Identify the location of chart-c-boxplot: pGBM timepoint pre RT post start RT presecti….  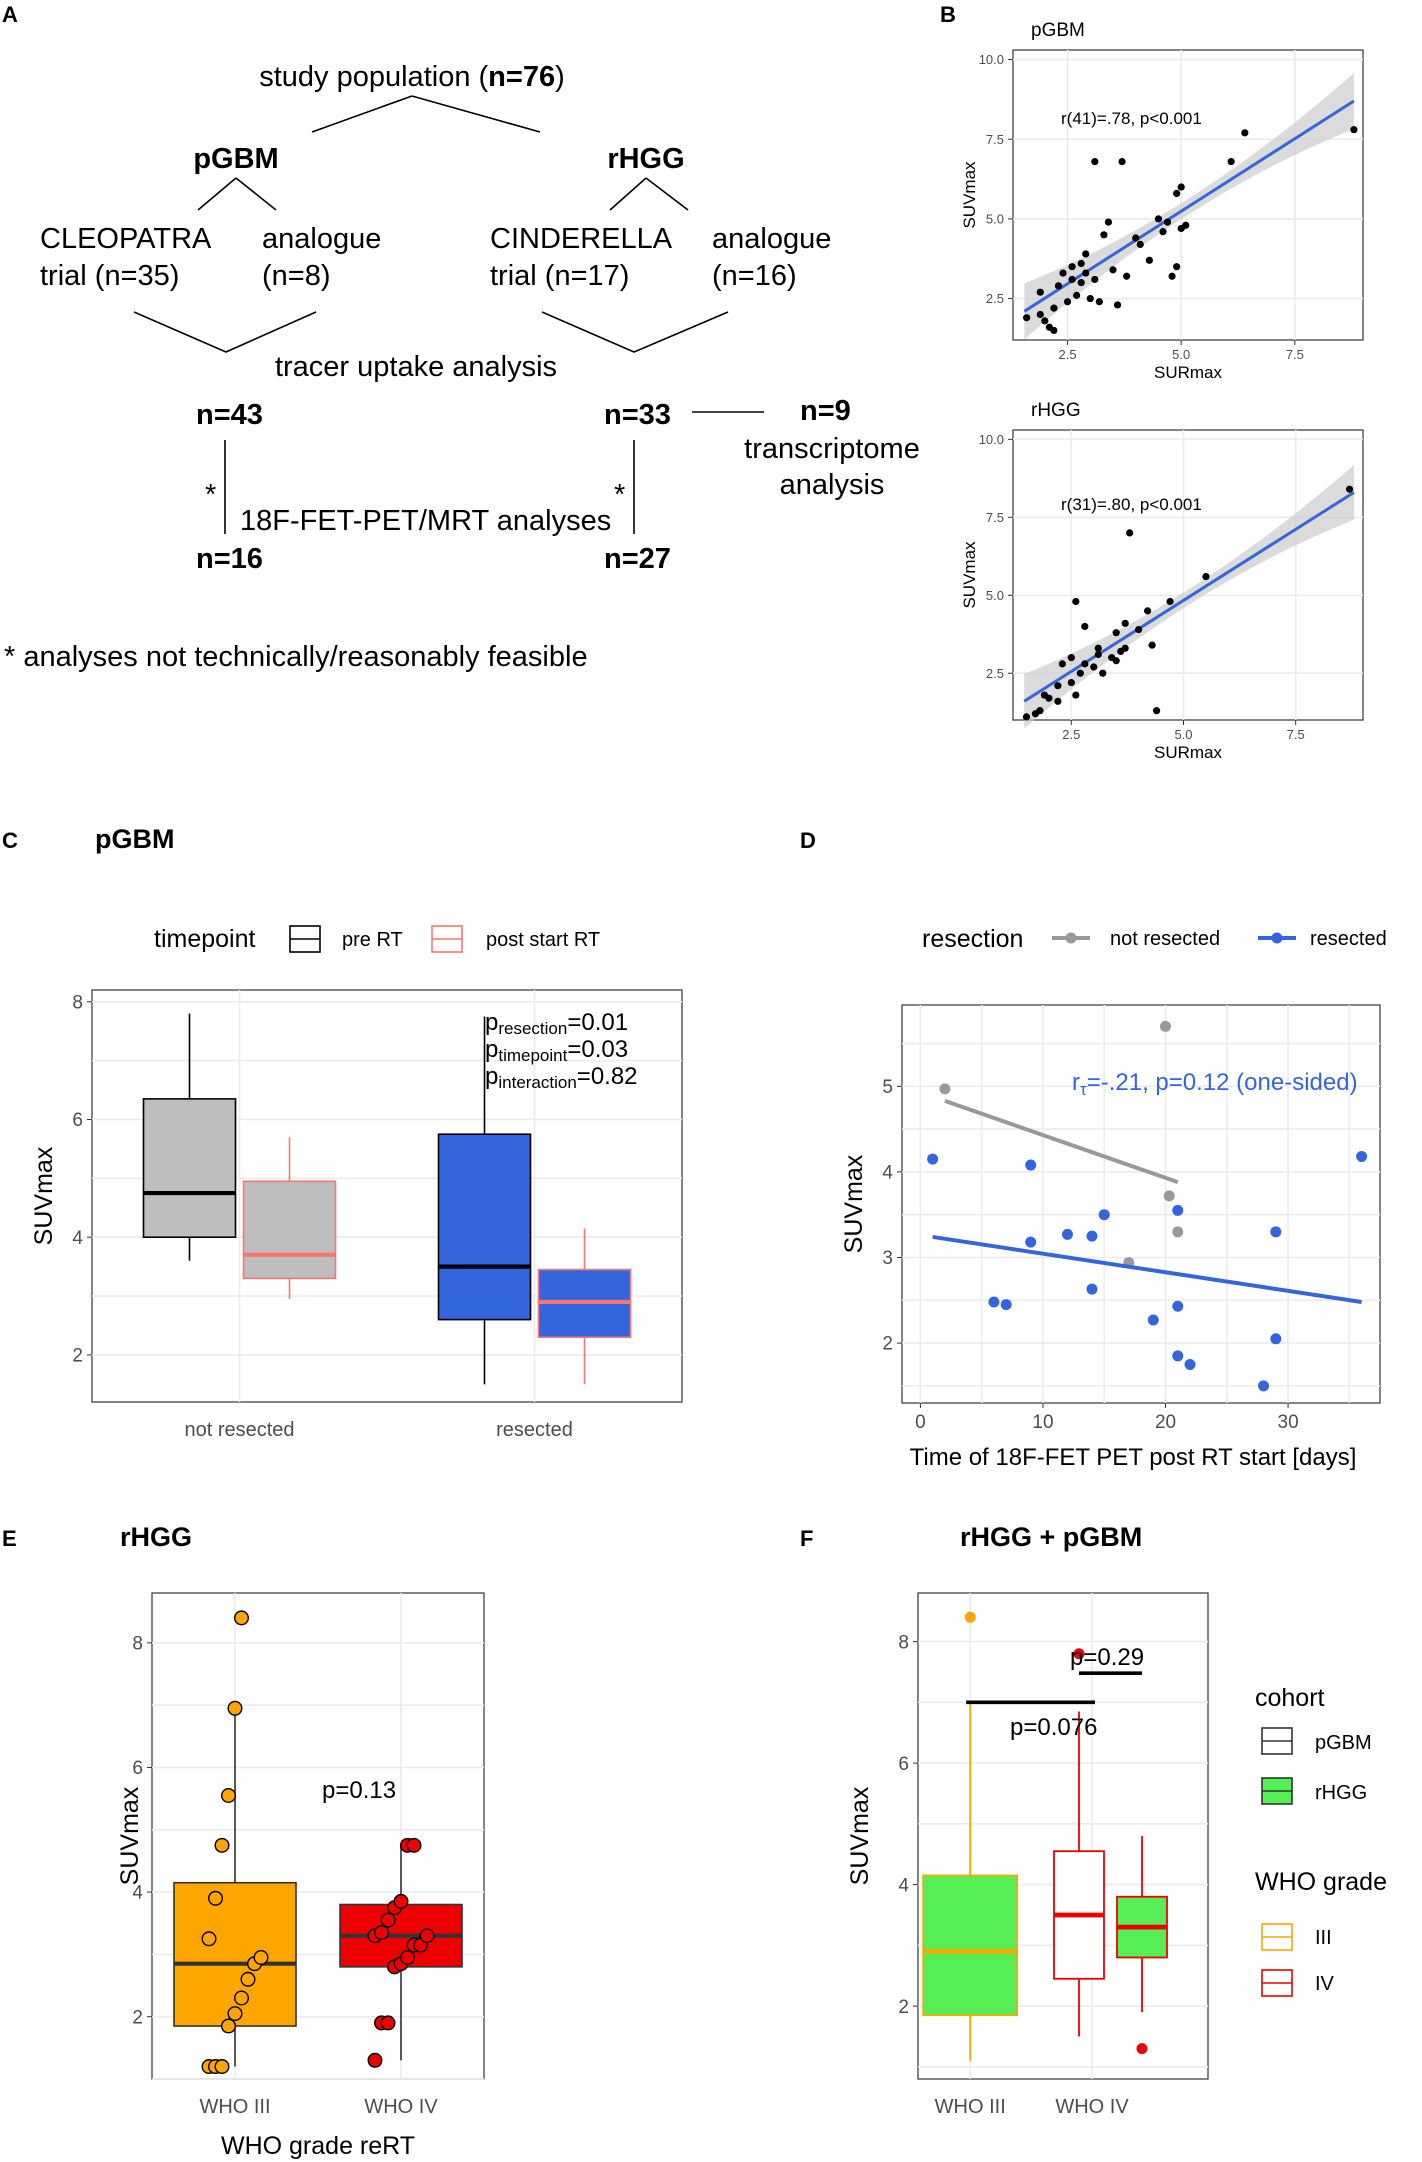
(356, 1132).